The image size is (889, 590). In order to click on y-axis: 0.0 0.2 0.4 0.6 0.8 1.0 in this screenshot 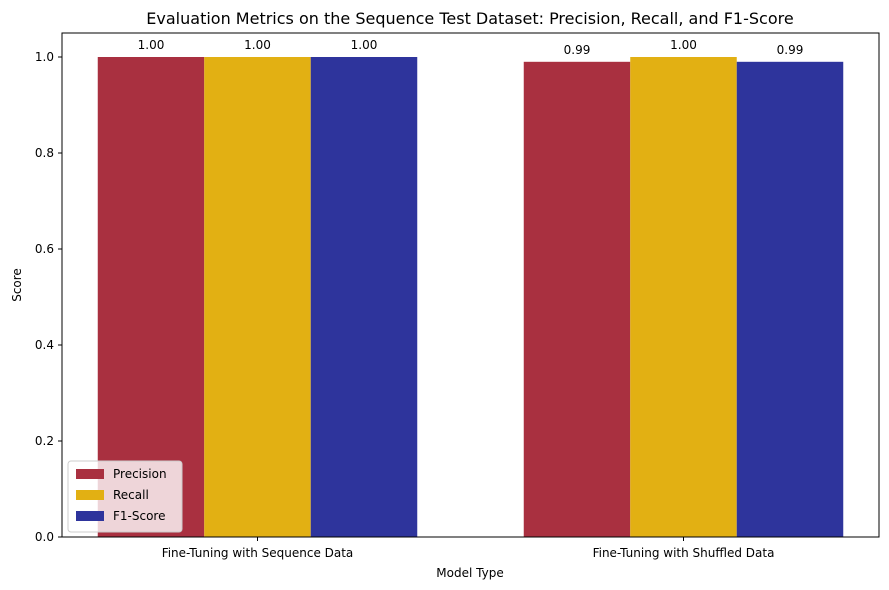, I will do `click(48, 297)`.